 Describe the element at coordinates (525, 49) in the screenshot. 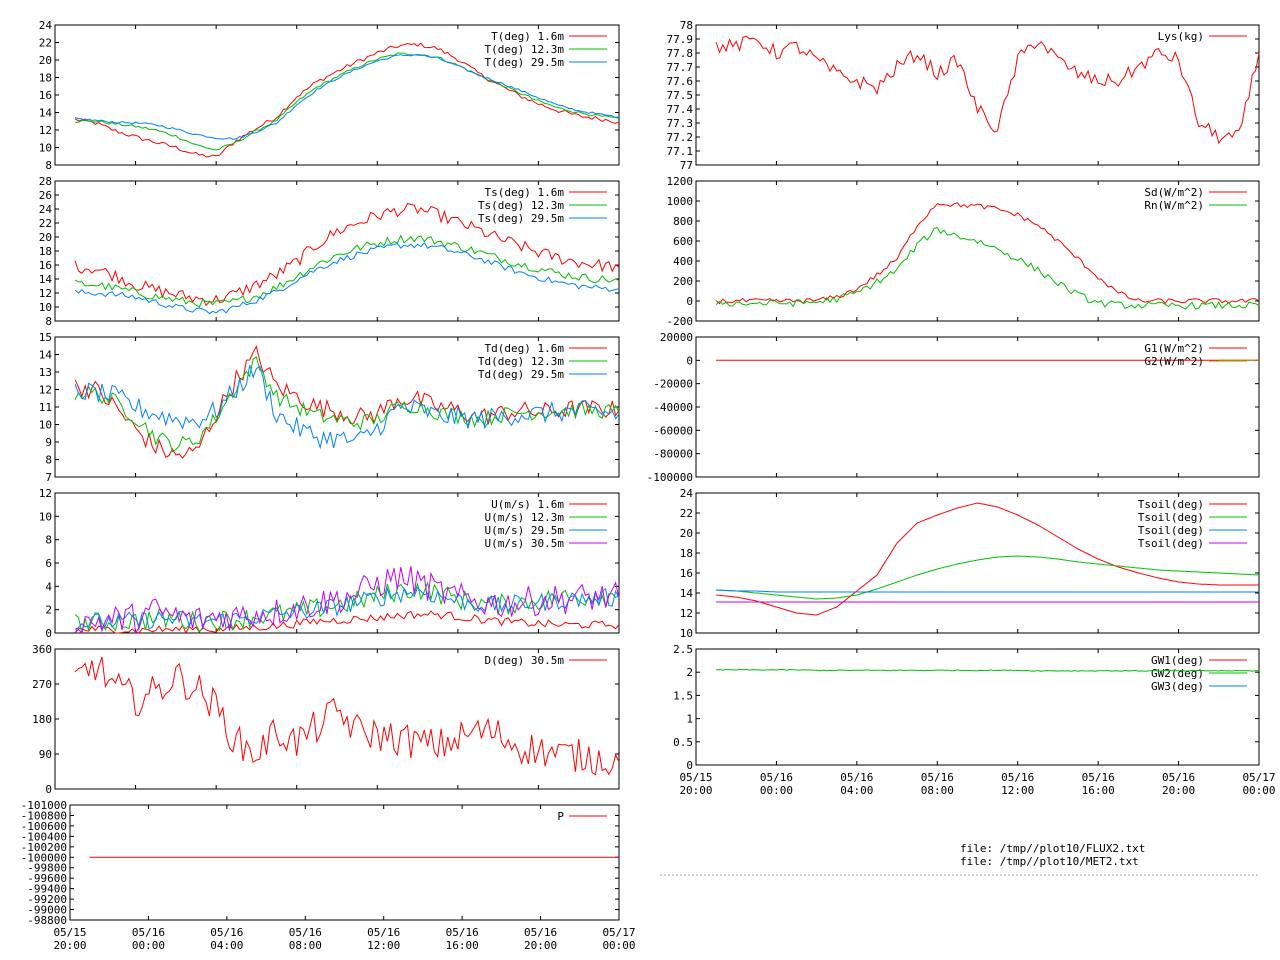

I see `legend-label-temp: T(deg) 12.3m` at that location.